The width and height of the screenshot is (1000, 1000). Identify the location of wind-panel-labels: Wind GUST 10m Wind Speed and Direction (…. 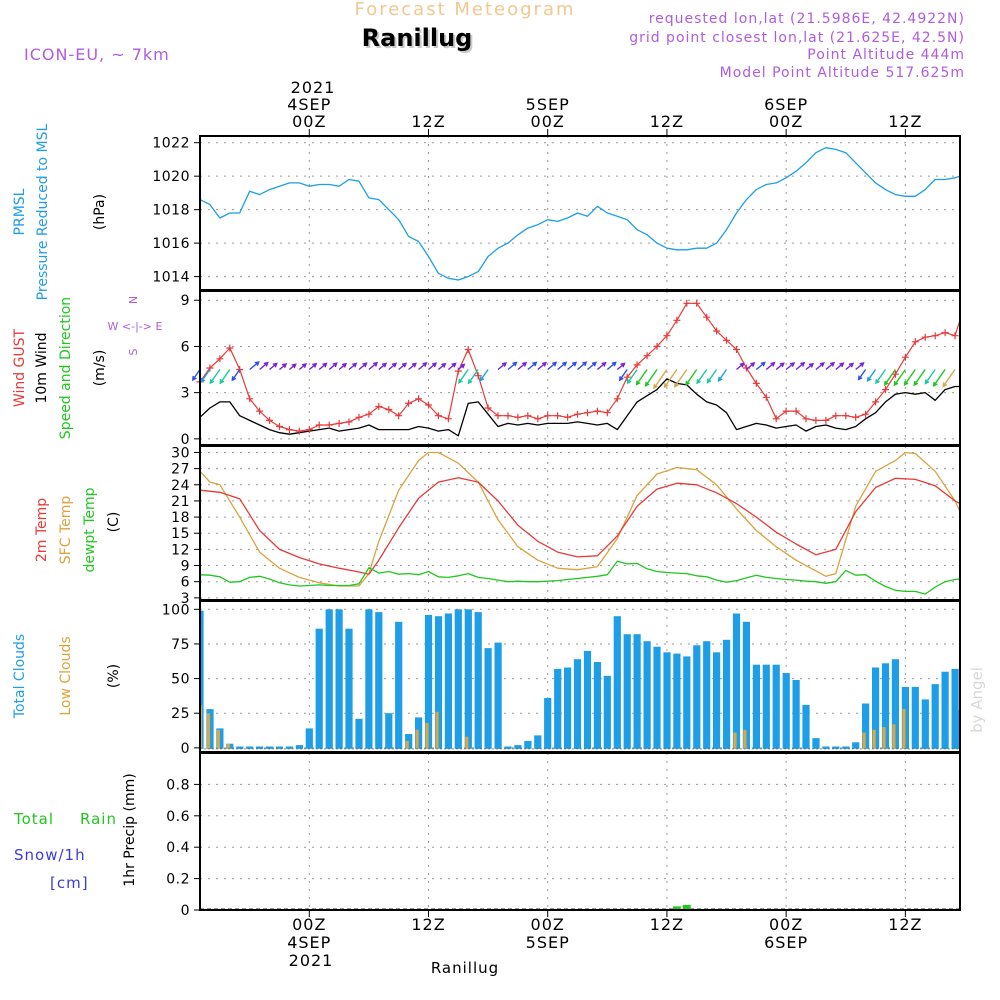
(87, 367).